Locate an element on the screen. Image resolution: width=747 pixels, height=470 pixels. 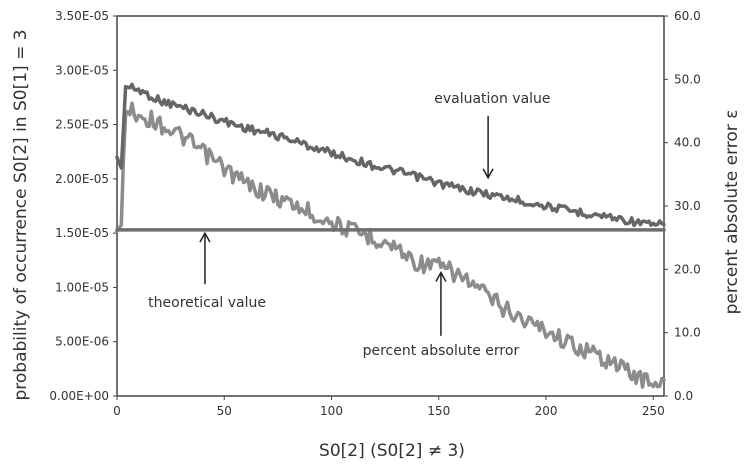
y-right-tick-label: 10.0 is located at coordinates (687, 333).